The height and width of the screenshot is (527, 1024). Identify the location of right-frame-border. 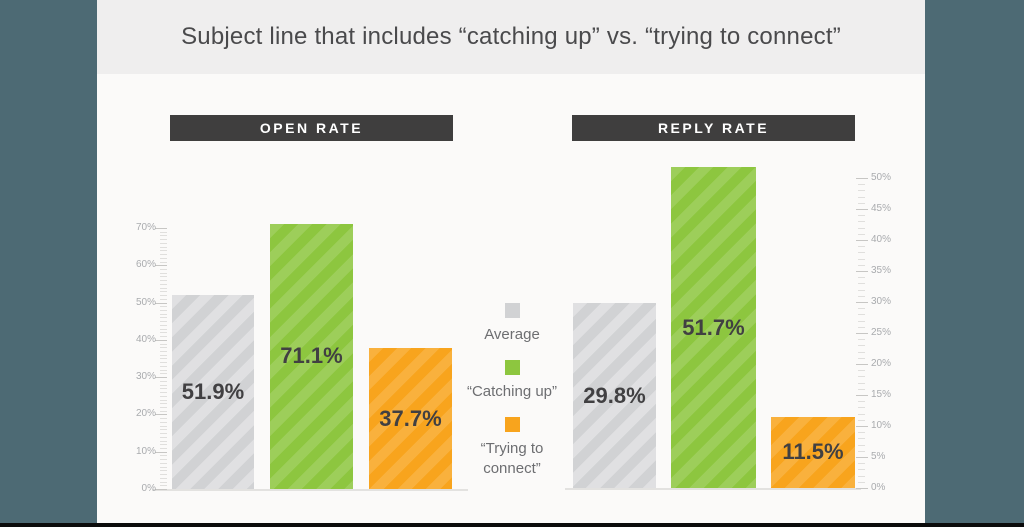
(974, 261).